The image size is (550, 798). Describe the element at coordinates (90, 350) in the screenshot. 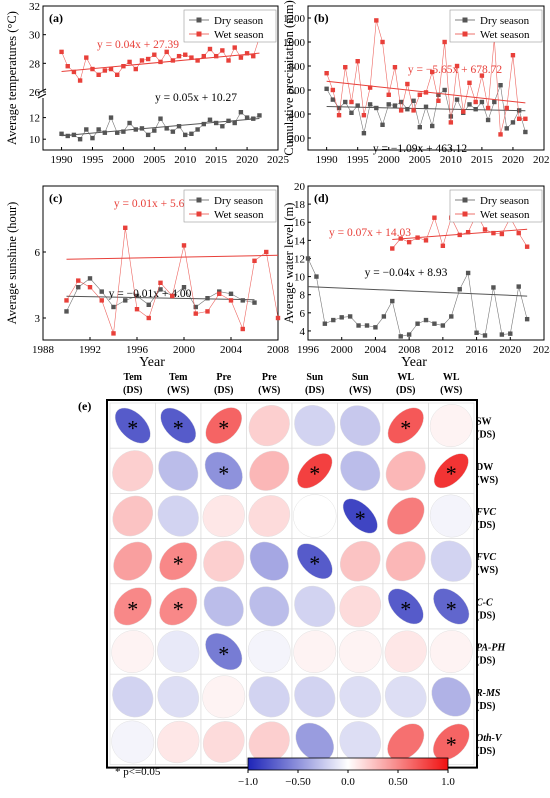

I see `x-tick-label: 1992` at that location.